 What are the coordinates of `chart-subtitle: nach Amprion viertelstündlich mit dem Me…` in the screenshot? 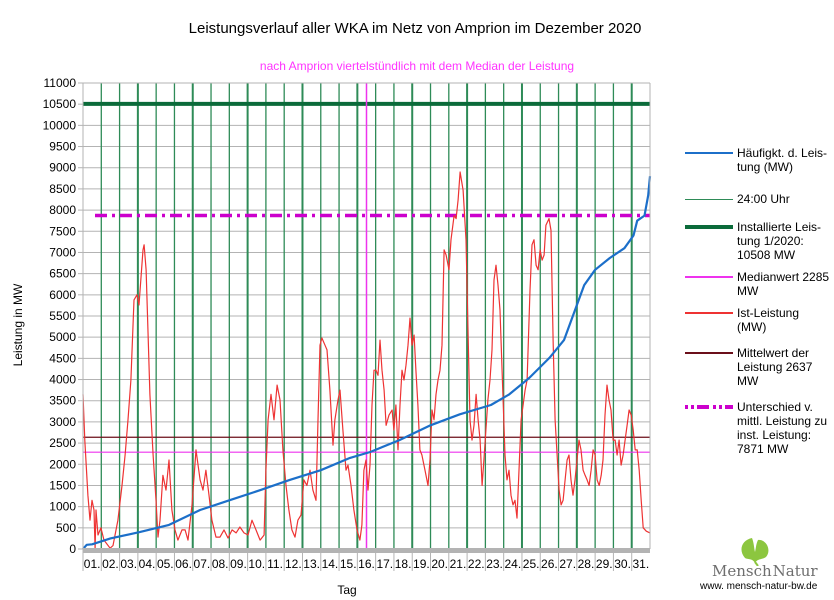 It's located at (417, 66).